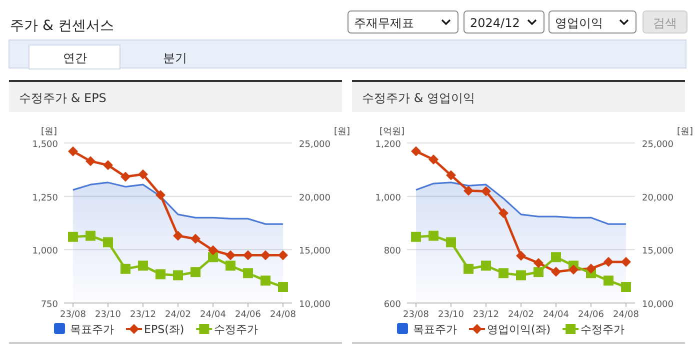 The image size is (695, 349). What do you see at coordinates (49, 132) in the screenshot?
I see `y-axis-title: [원]` at bounding box center [49, 132].